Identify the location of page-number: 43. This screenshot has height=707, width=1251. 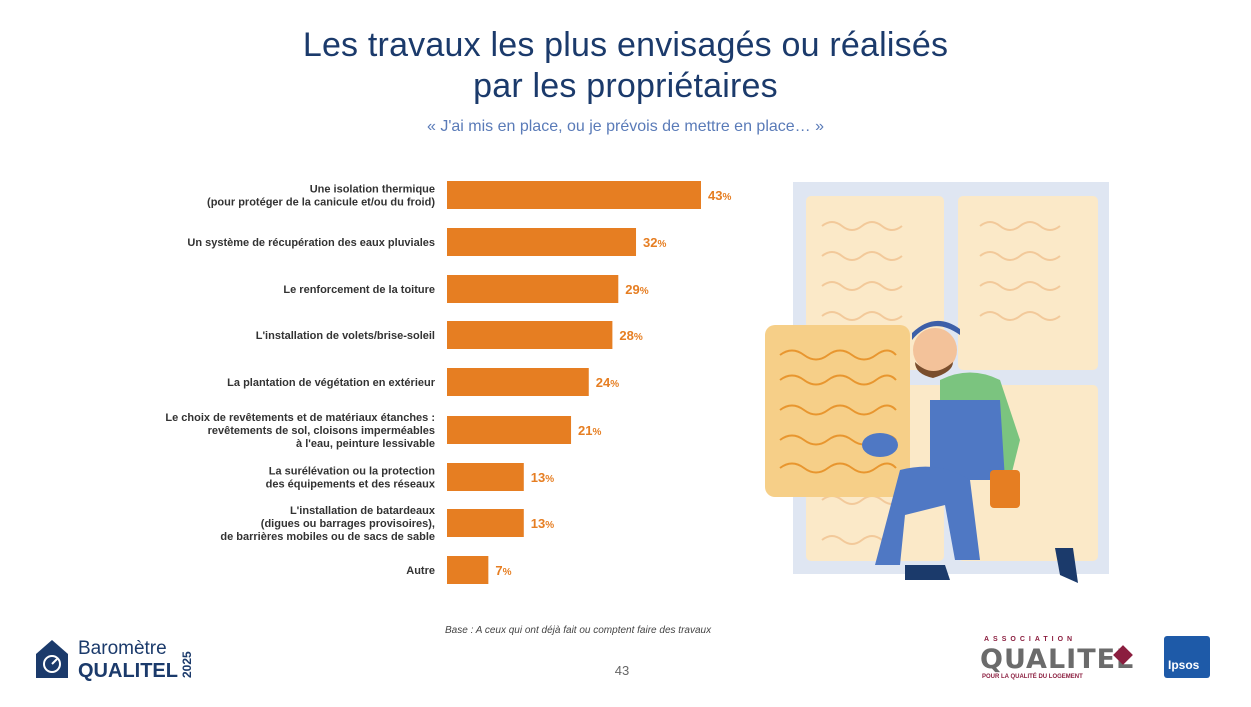
(622, 670).